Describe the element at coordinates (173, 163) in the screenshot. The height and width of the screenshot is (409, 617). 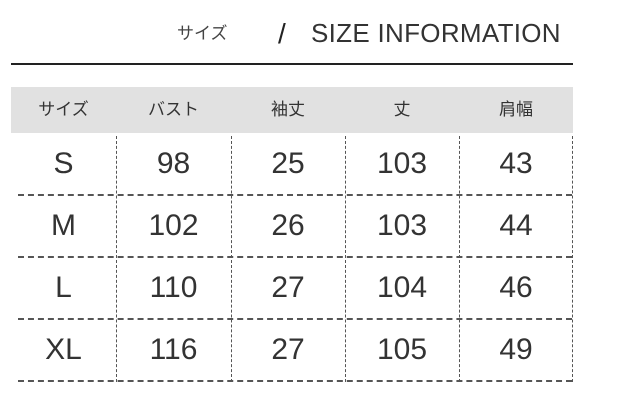
I see `measurement-cell: 98` at that location.